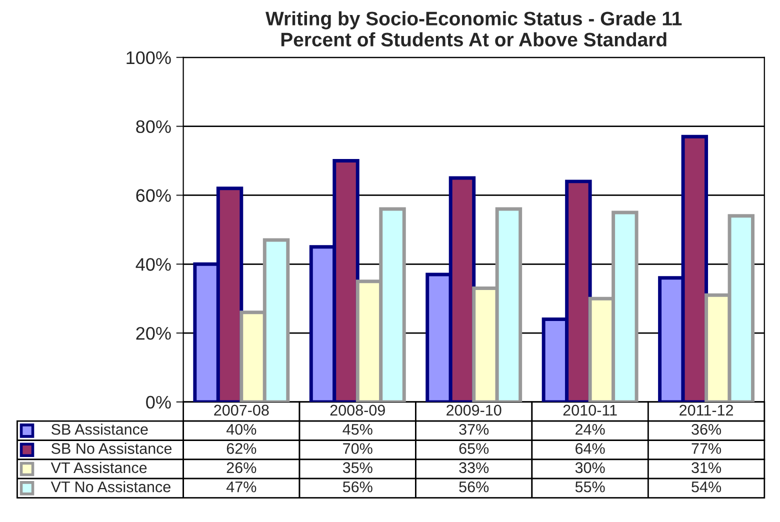 The height and width of the screenshot is (522, 780). I want to click on legend-label: SB No Assistance, so click(111, 448).